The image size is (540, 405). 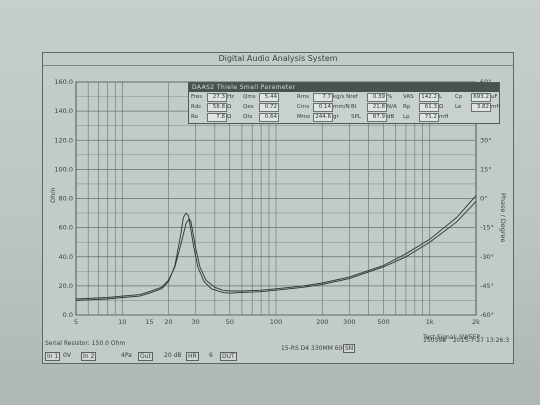 I want to click on param-value: 7.8, so click(x=217, y=117).